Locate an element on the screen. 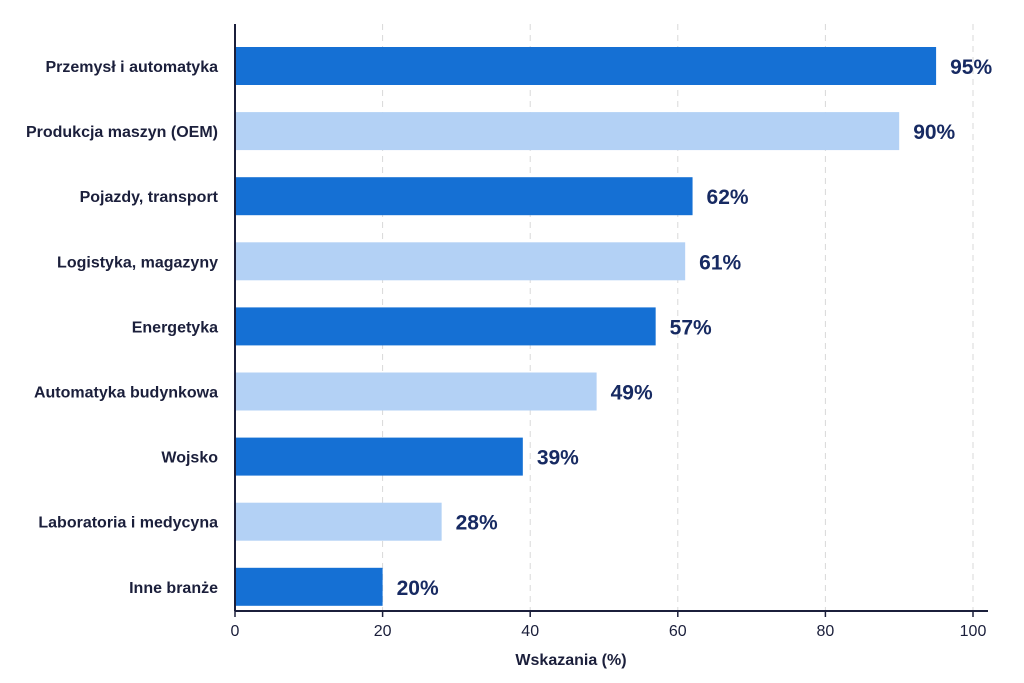 This screenshot has width=1024, height=683. value-label: 62% is located at coordinates (728, 197).